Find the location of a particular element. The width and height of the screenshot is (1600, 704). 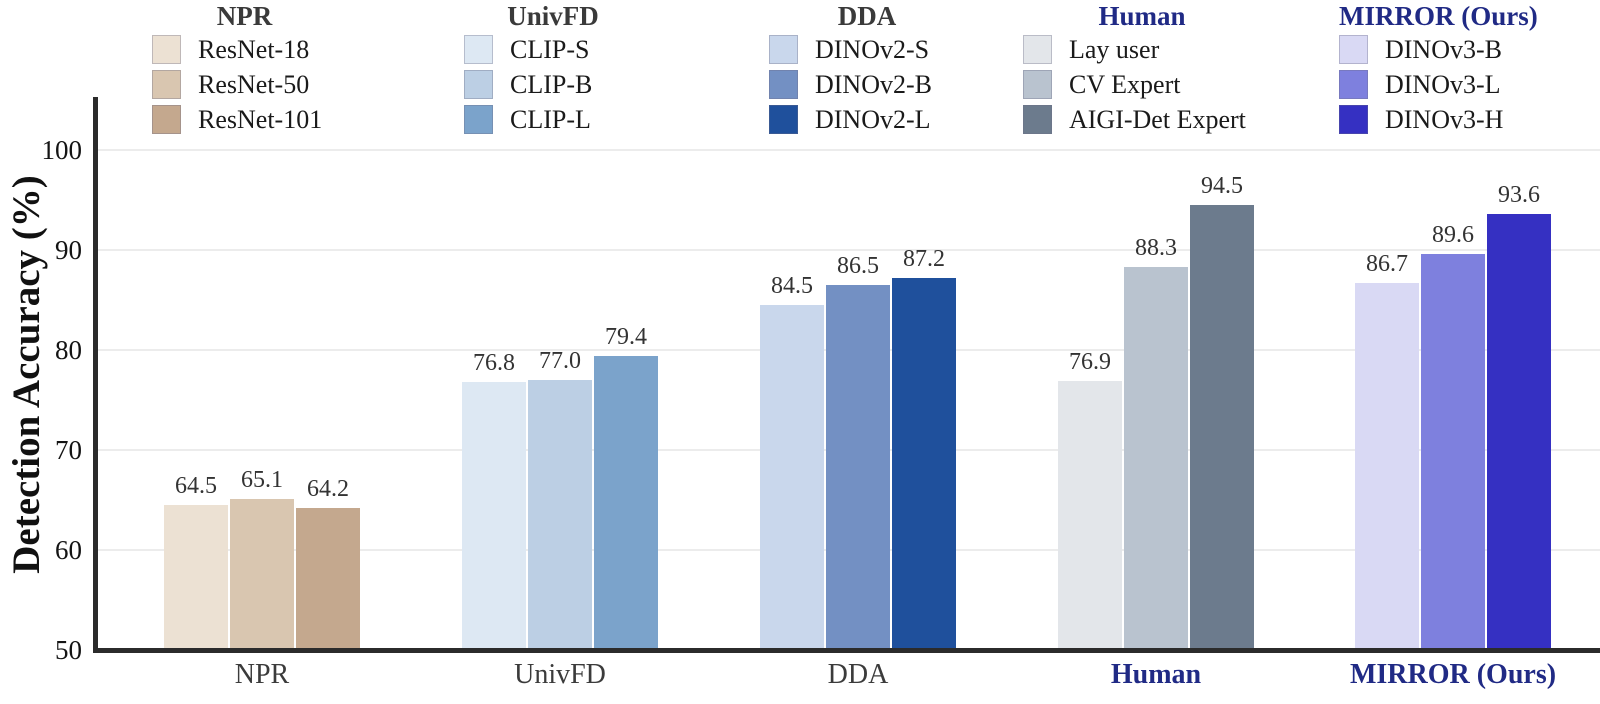

bar-value-label: 84.5 is located at coordinates (792, 286).